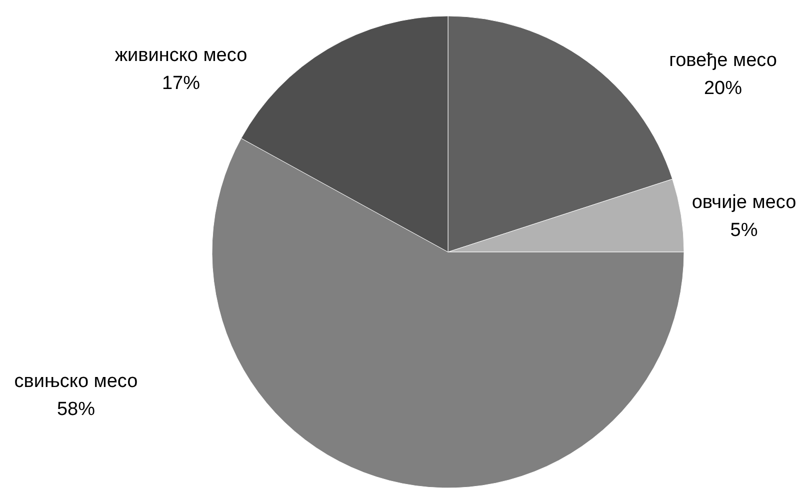  I want to click on slice-label: живинско месо, so click(181, 55).